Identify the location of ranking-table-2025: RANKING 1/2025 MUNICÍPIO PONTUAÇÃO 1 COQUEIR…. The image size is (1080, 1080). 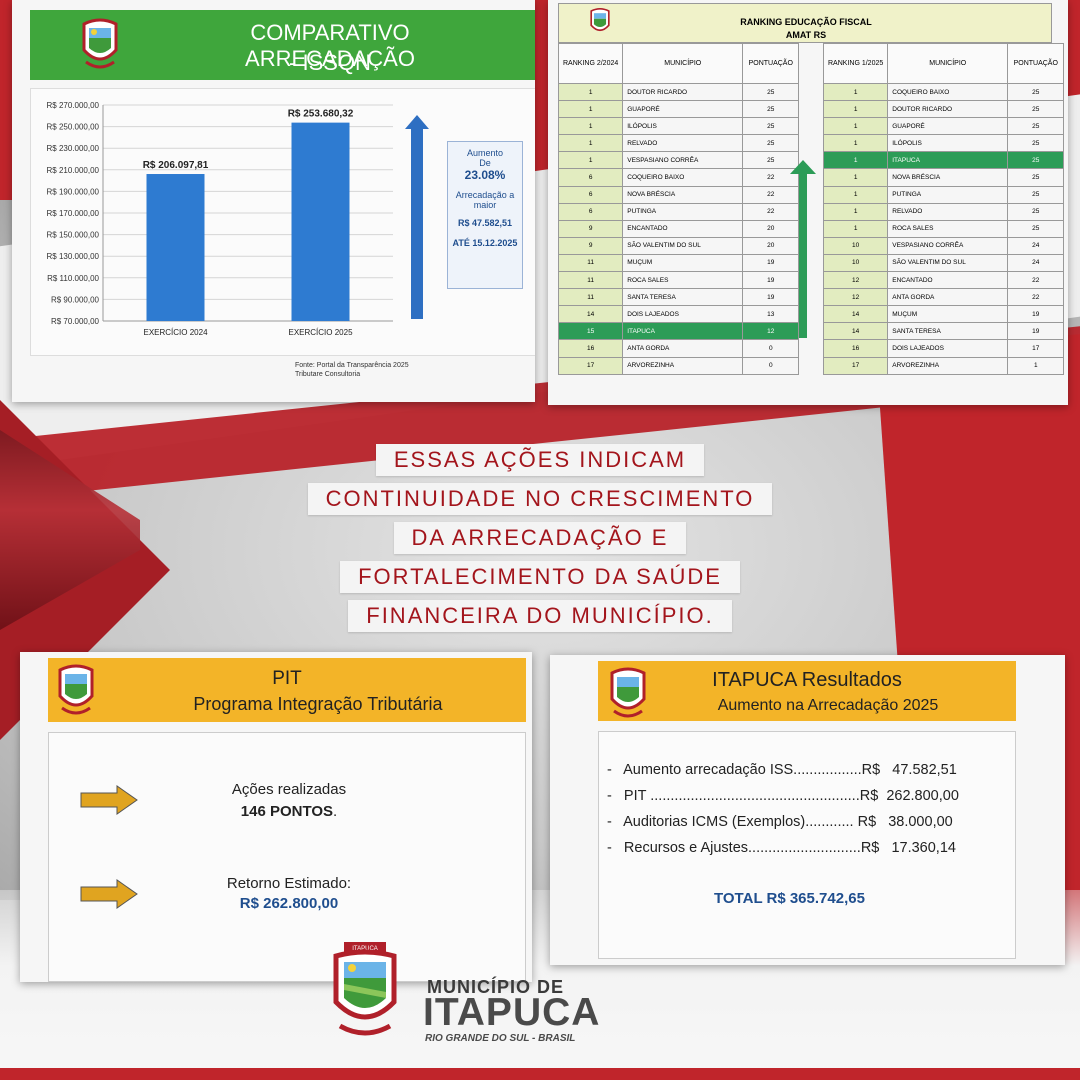
(943, 209).